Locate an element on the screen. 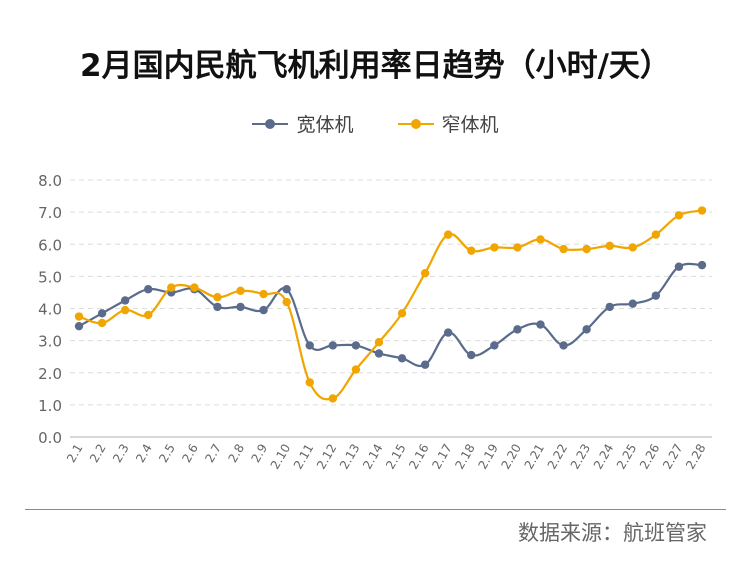  y-tick-label: 5.0 is located at coordinates (50, 277).